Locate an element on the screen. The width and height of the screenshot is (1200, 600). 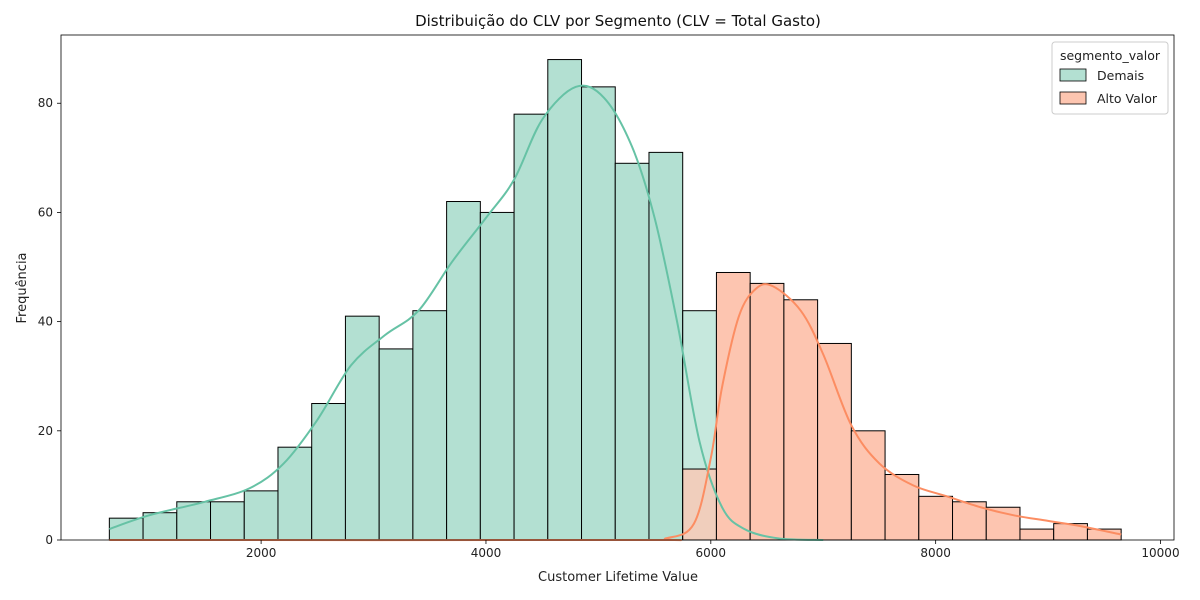
x-tick-label-8000: 8000 is located at coordinates (935, 553).